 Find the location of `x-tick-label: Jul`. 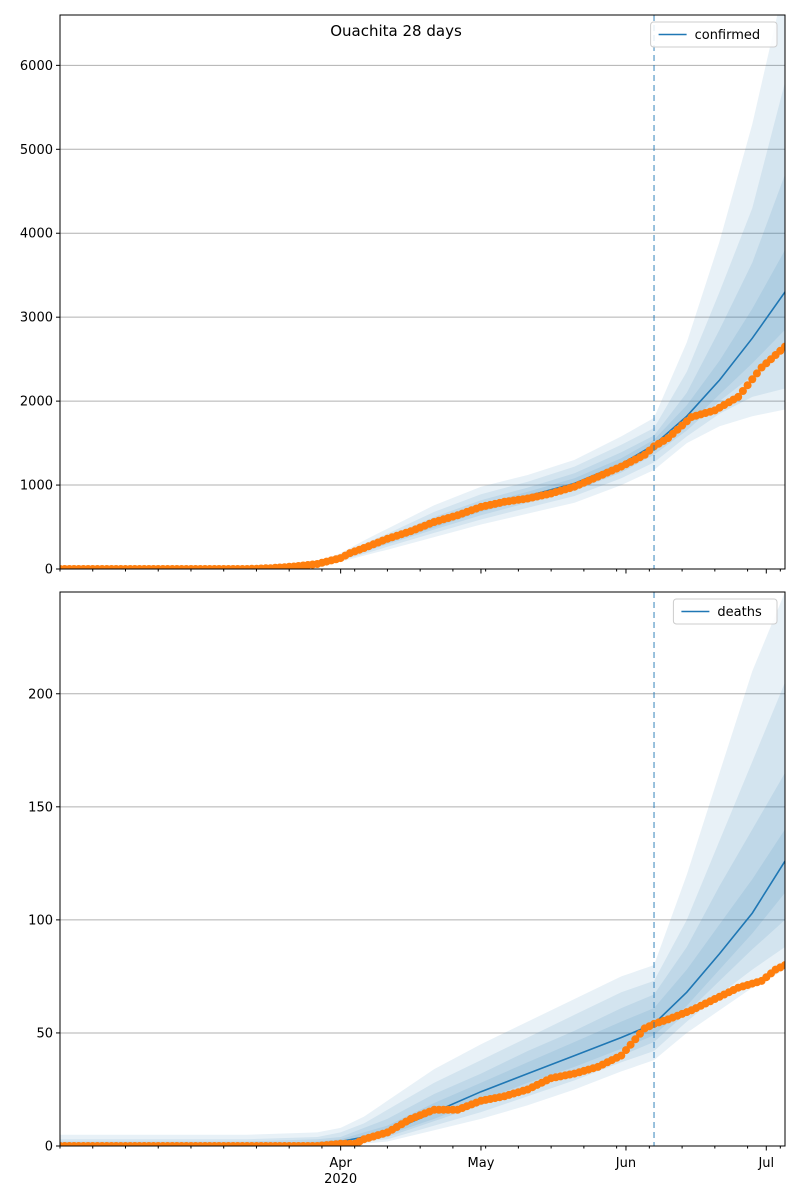

x-tick-label: Jul is located at coordinates (765, 1163).